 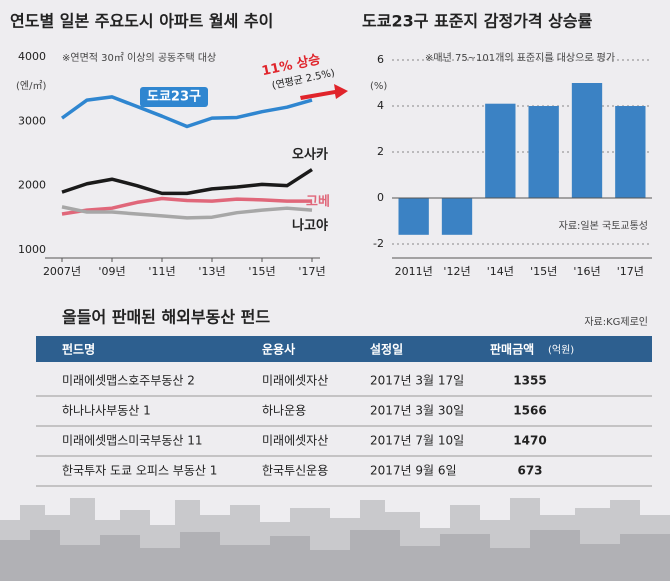 What do you see at coordinates (603, 226) in the screenshot?
I see `source: 자료:일본 국토교통성` at bounding box center [603, 226].